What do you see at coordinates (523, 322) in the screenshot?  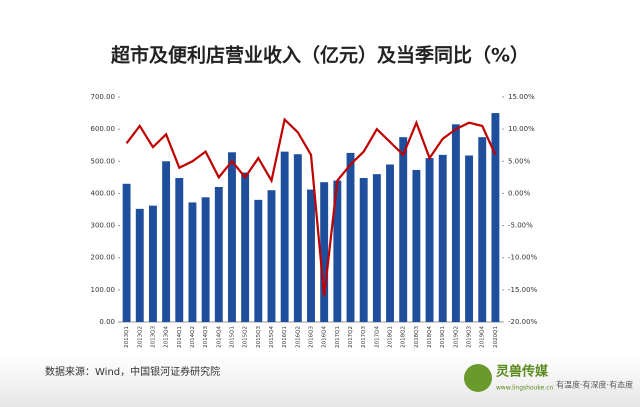 I see `y2-tick-label: -20.00%` at bounding box center [523, 322].